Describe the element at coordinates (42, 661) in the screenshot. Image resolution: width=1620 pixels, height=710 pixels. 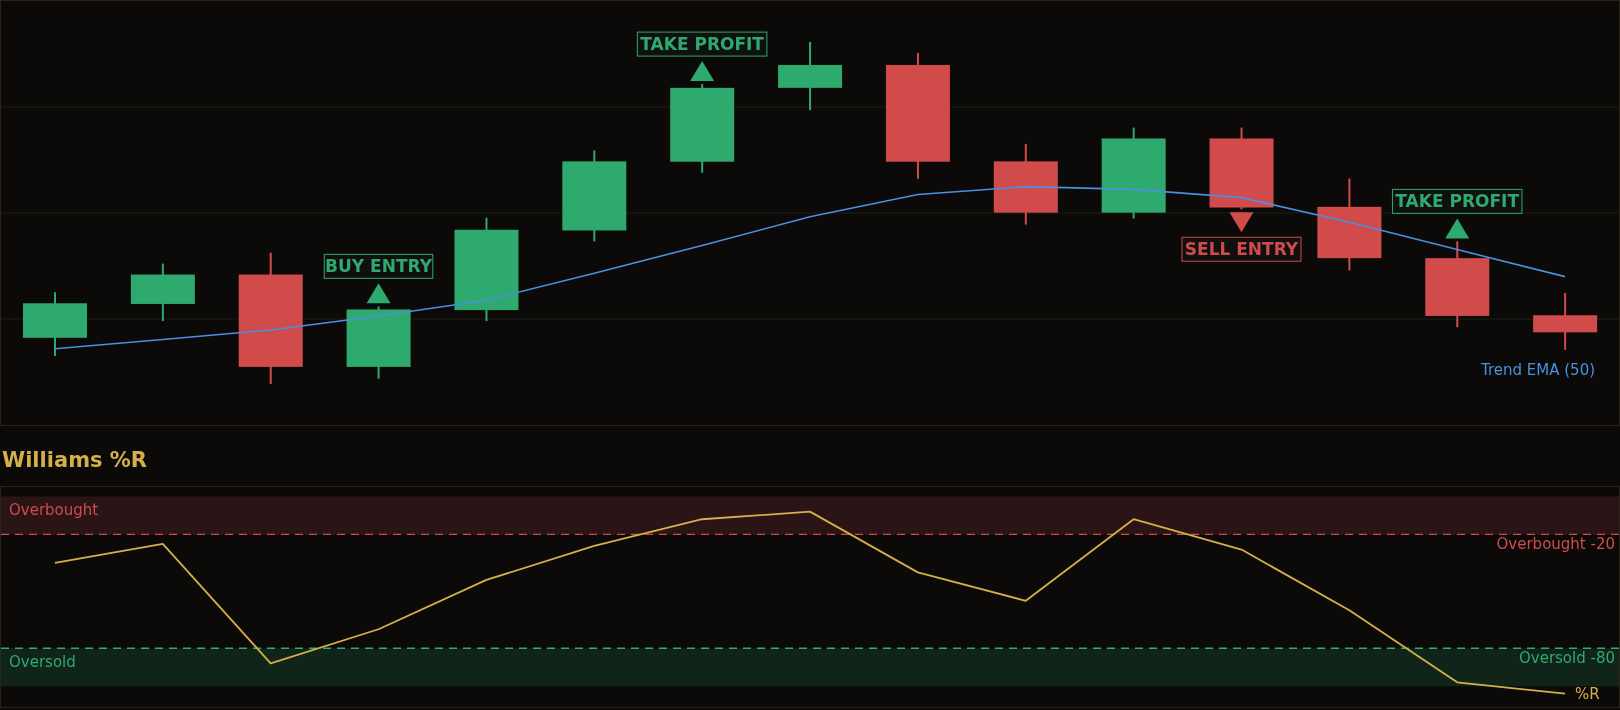
I see `band-label: Oversold` at that location.